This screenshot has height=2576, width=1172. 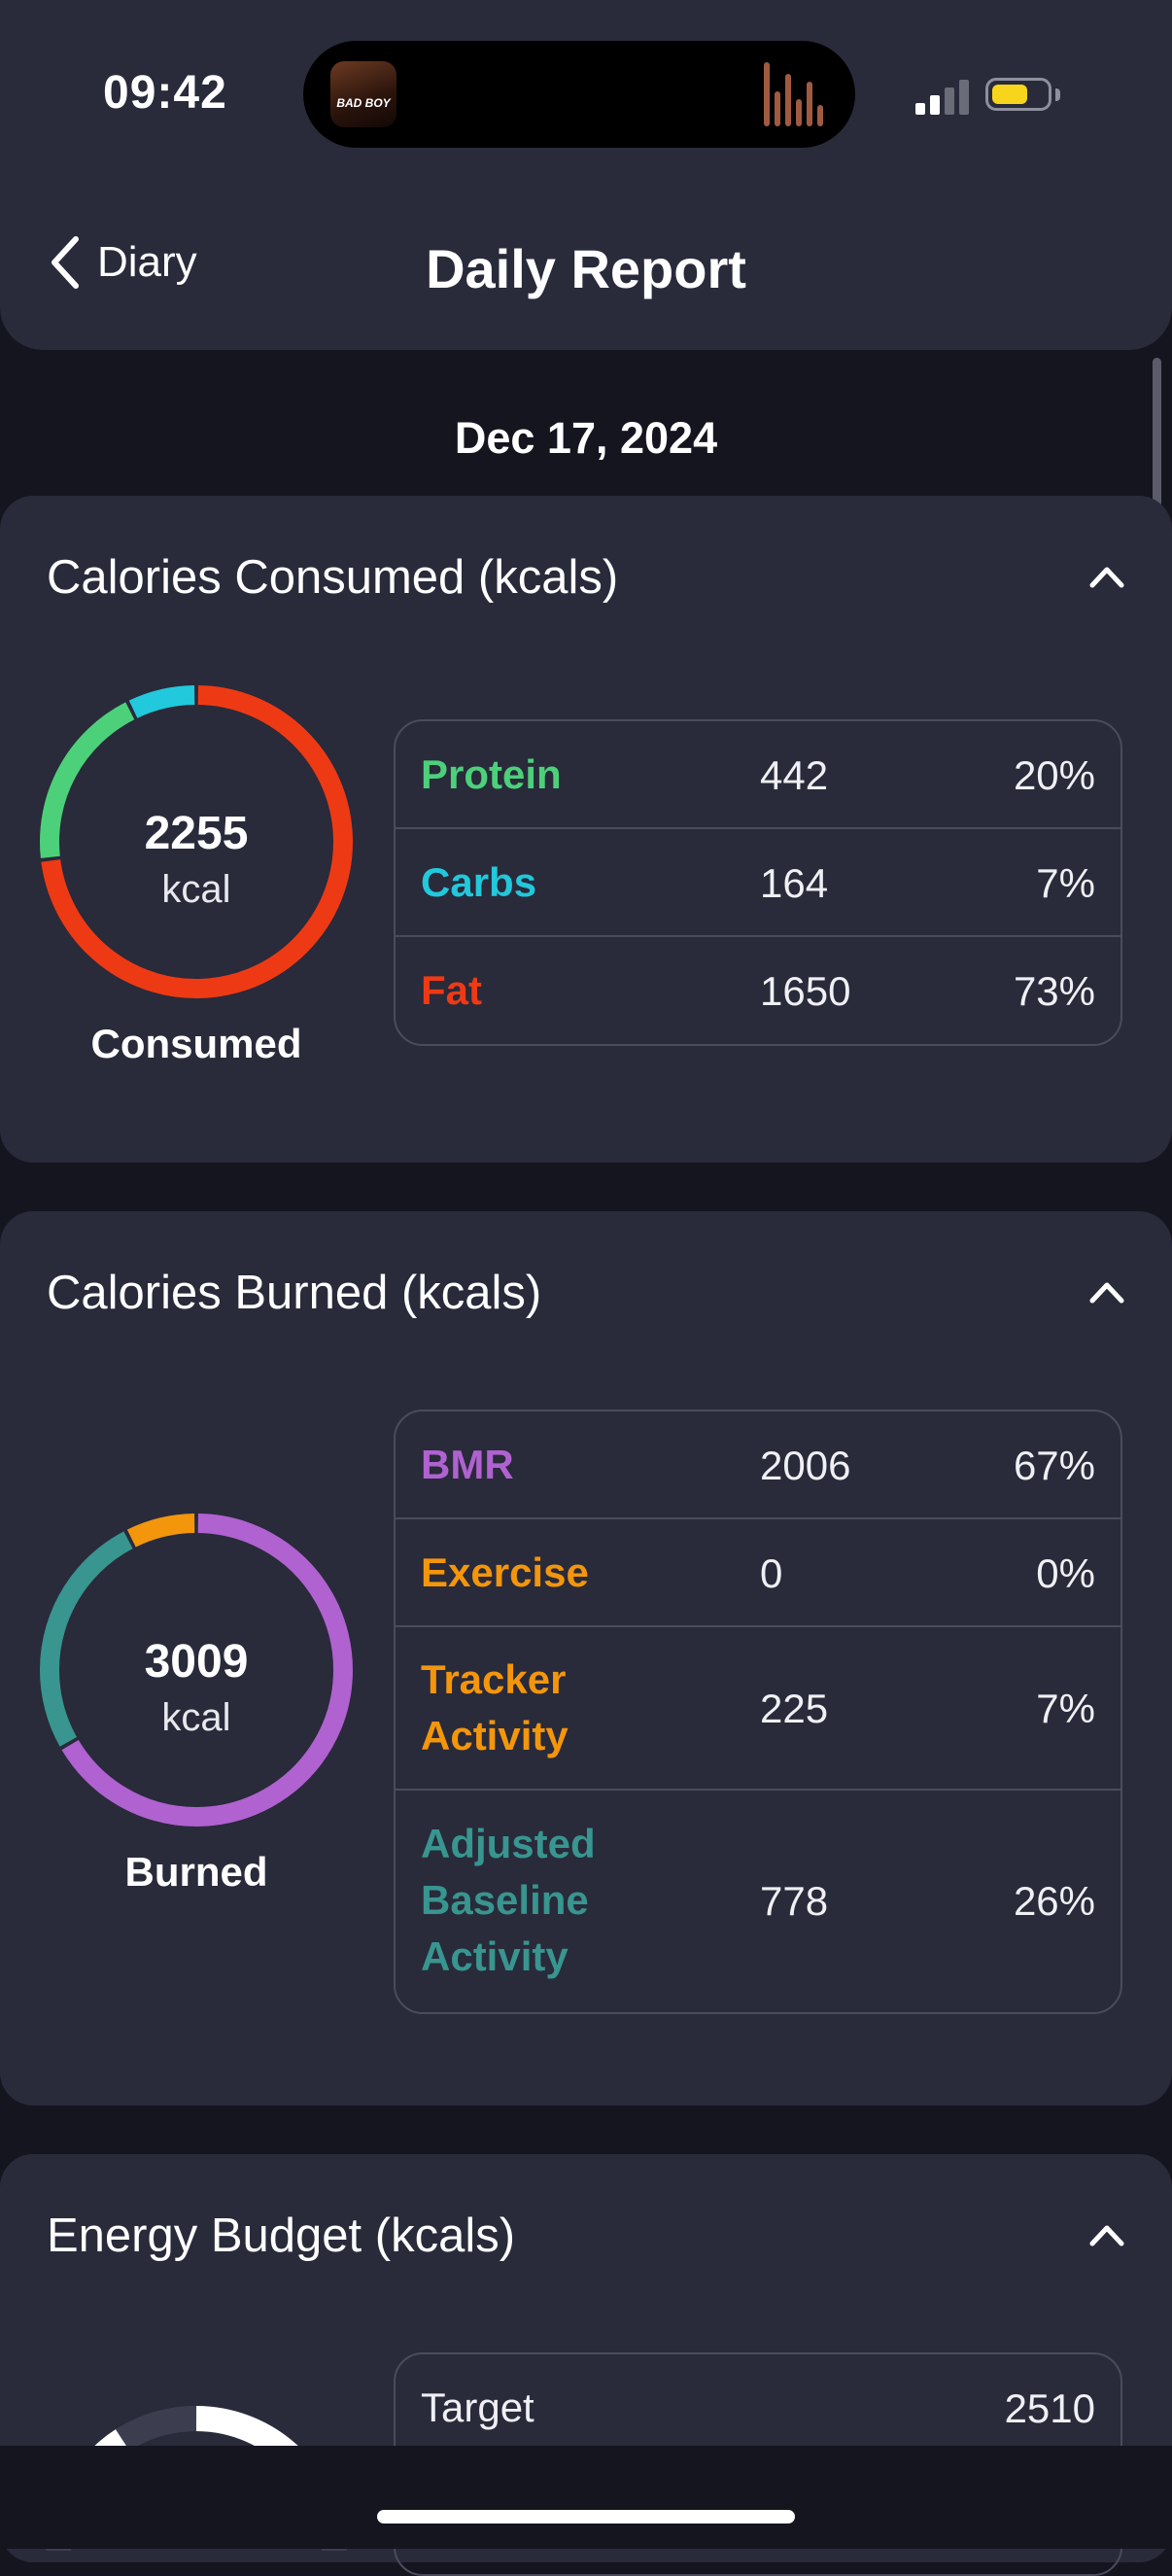 I want to click on table-row: Exercise 0 0%, so click(x=758, y=1573).